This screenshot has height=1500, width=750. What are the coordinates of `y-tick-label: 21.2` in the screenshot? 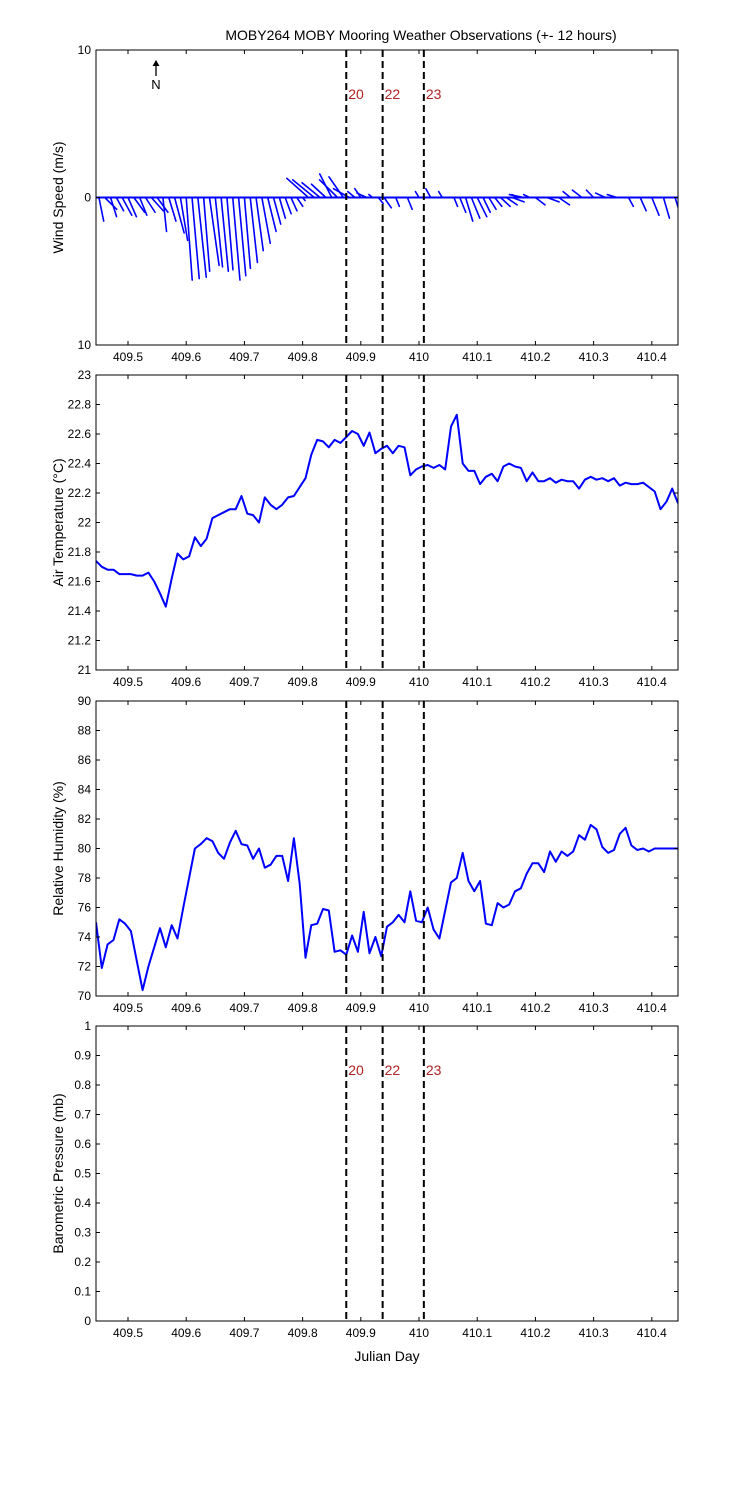 It's located at (80, 641).